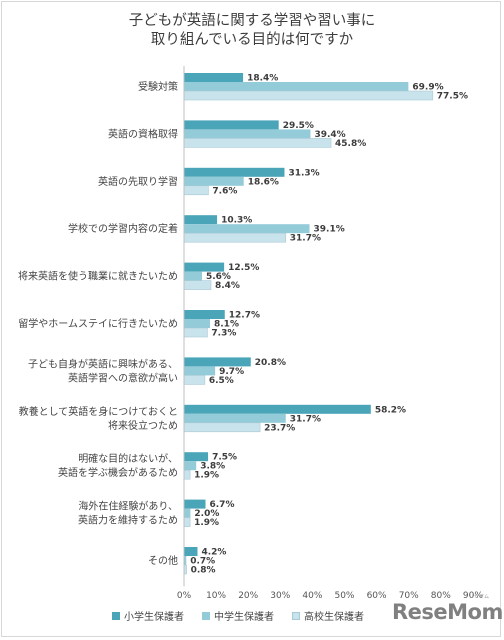  What do you see at coordinates (206, 615) in the screenshot?
I see `legend-swatch-junior-high` at bounding box center [206, 615].